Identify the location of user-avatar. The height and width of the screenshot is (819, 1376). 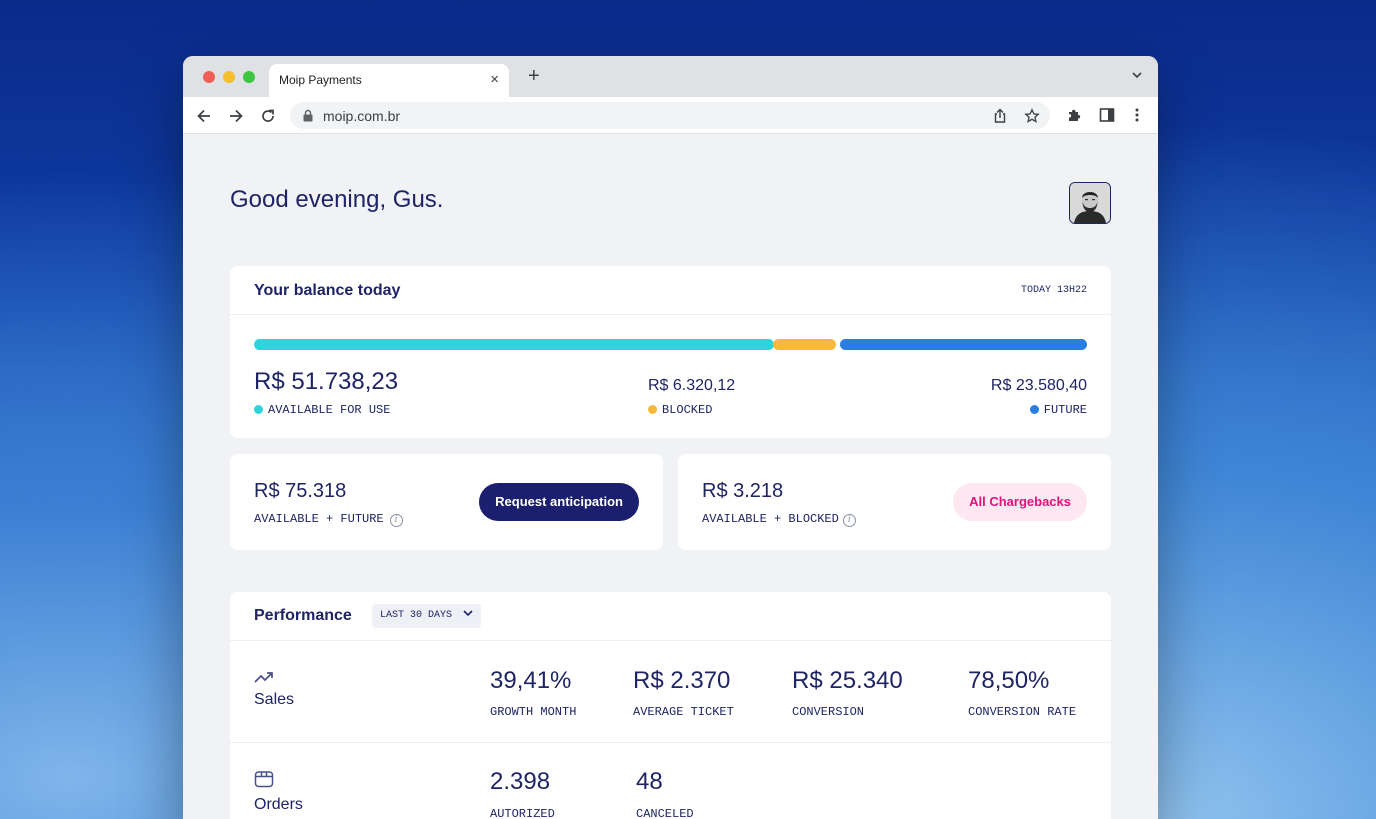
(1090, 203).